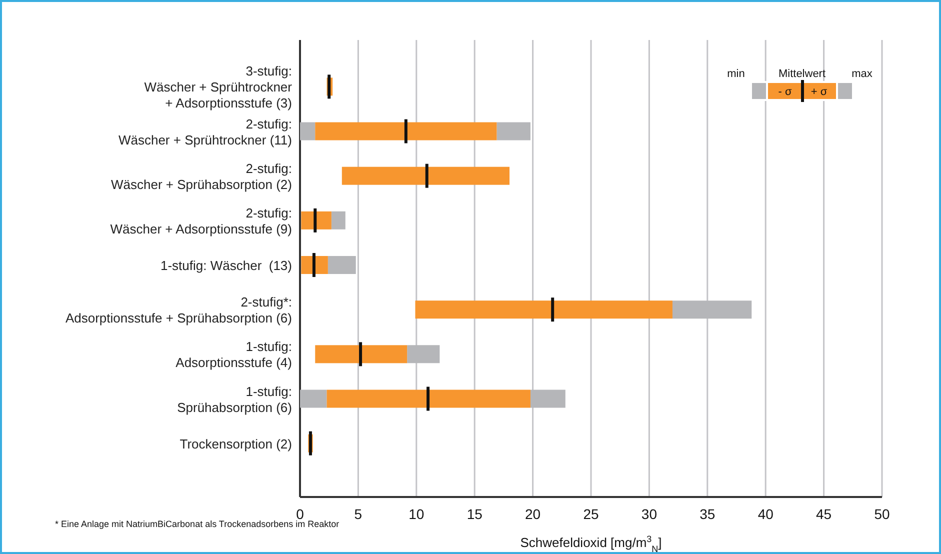  What do you see at coordinates (766, 514) in the screenshot?
I see `x-tick-label: 40` at bounding box center [766, 514].